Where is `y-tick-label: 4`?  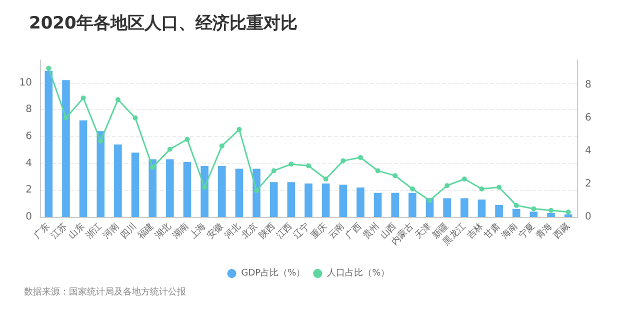
y-tick-label: 4 is located at coordinates (29, 163).